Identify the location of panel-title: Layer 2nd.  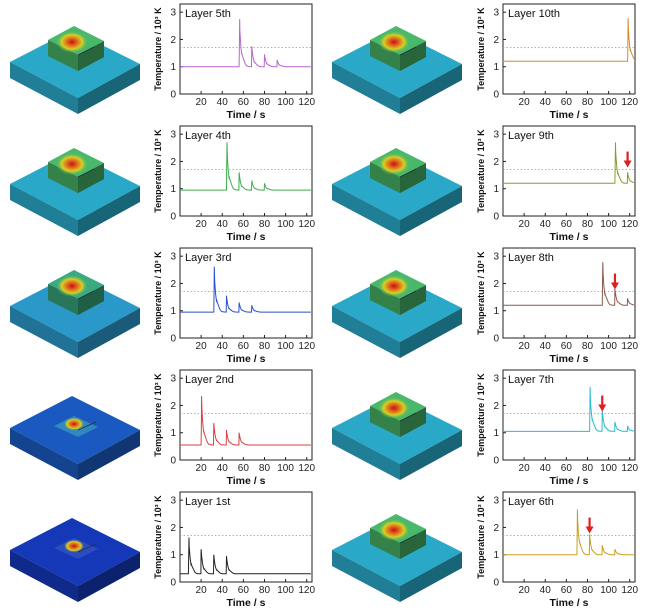
(209, 380).